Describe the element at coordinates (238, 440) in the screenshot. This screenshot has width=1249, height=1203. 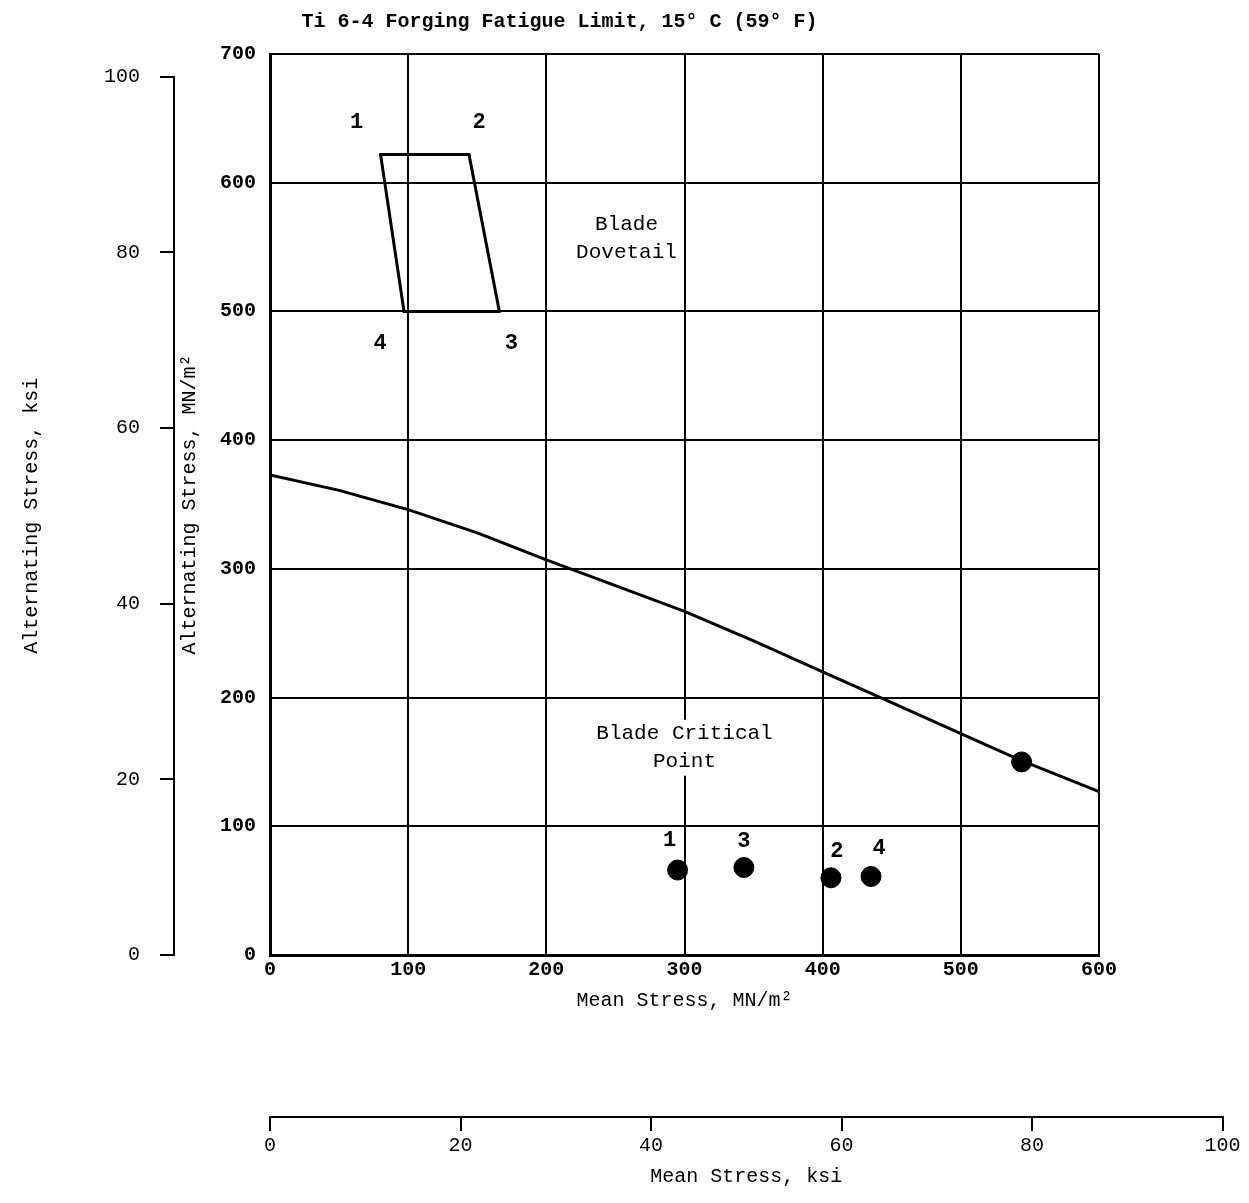
I see `y-tick-label: 400` at that location.